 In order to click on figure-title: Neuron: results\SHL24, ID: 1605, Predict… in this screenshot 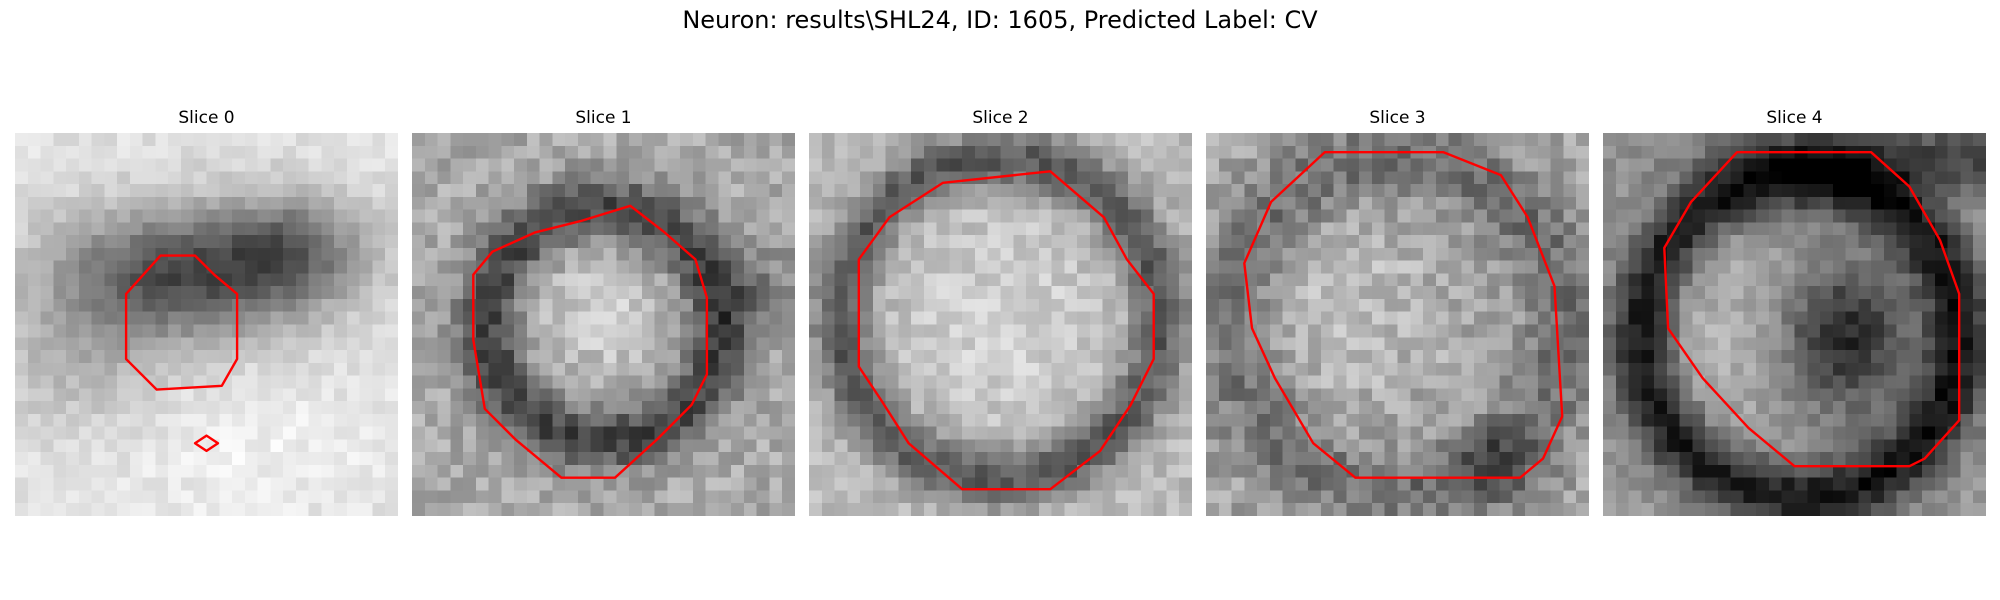, I will do `click(1000, 20)`.